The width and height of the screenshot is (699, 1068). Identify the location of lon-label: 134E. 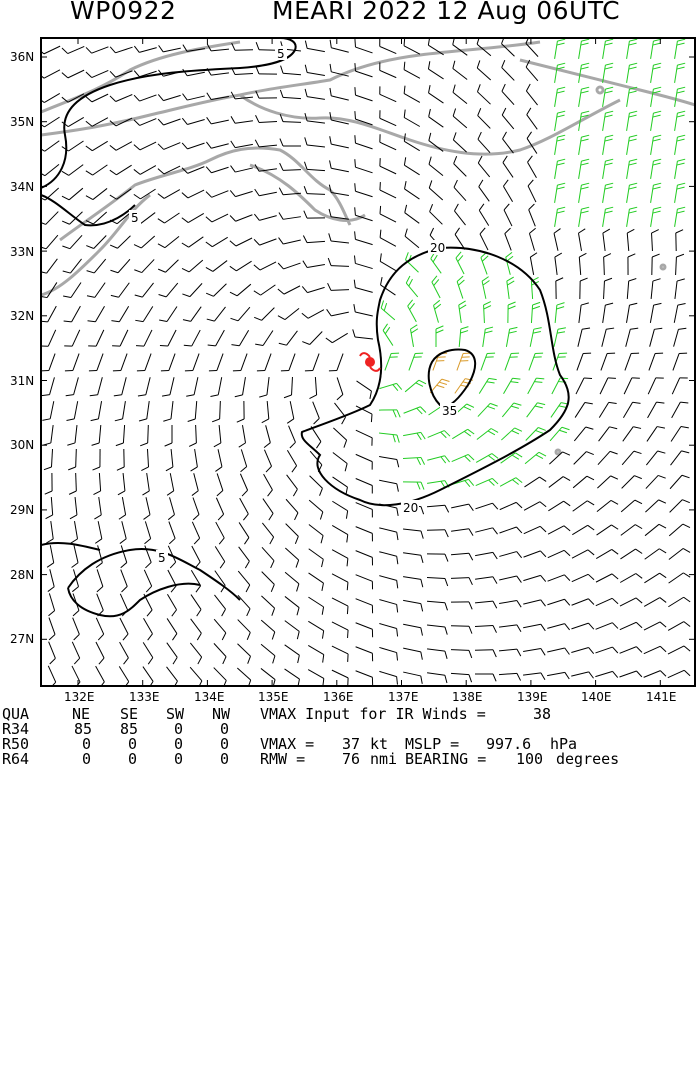
(209, 697).